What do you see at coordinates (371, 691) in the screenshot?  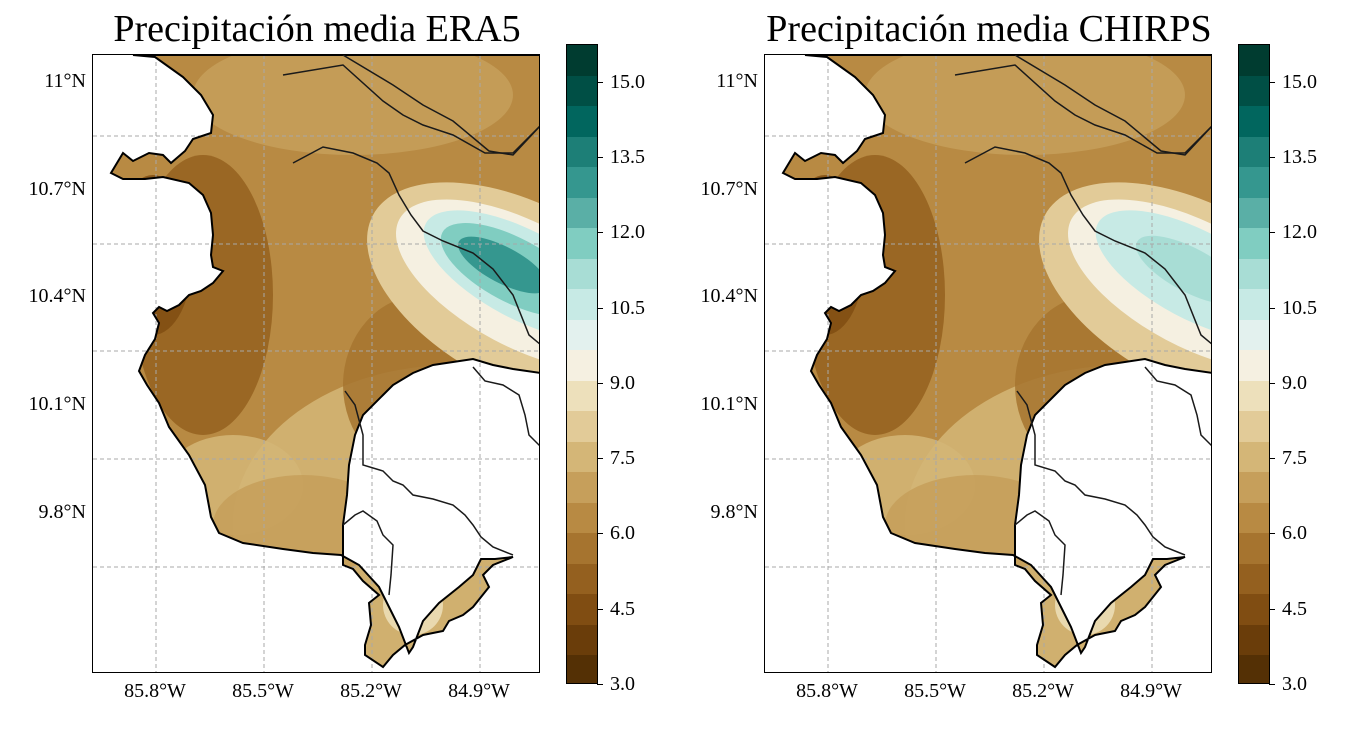 I see `lon-label: 85.2°W` at bounding box center [371, 691].